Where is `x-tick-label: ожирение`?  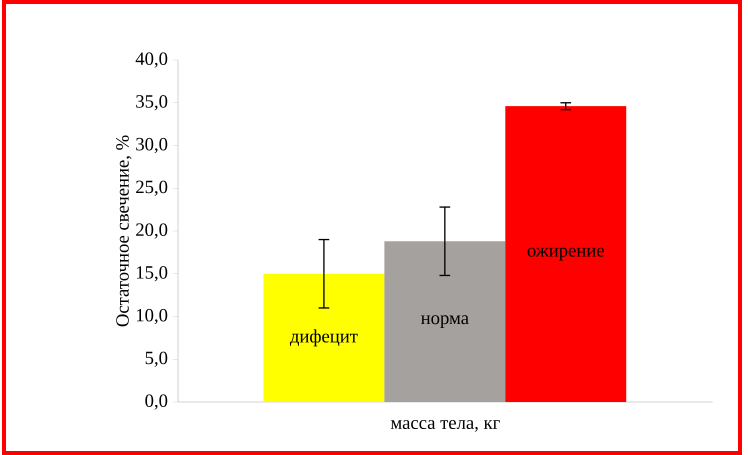 x-tick-label: ожирение is located at coordinates (566, 254).